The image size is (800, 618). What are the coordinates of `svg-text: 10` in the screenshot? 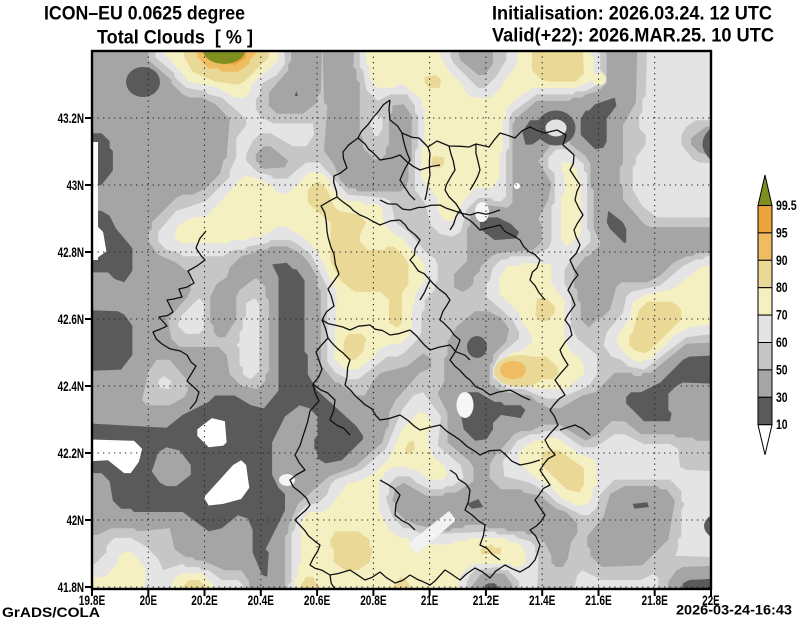 It's located at (782, 424).